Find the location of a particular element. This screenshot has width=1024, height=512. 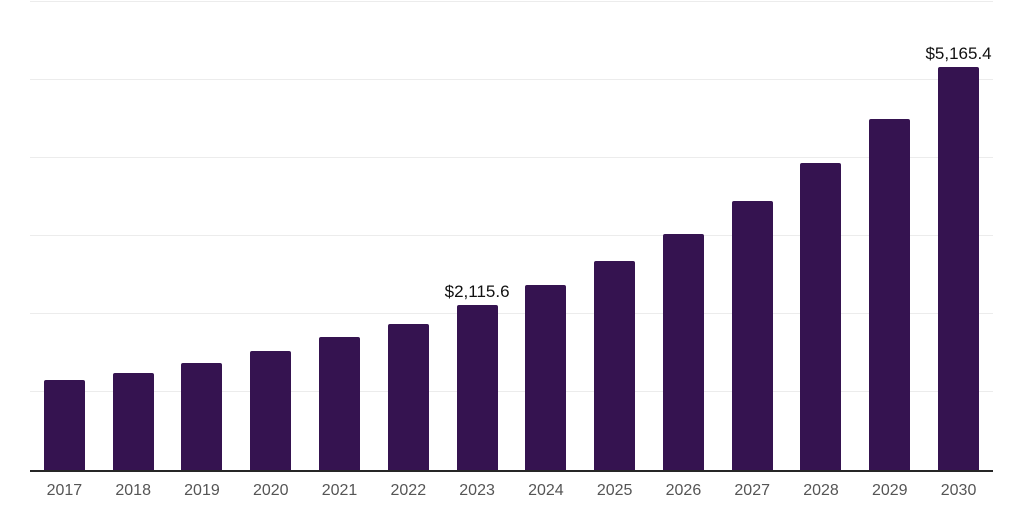

bar-slot-2017 is located at coordinates (64, 236).